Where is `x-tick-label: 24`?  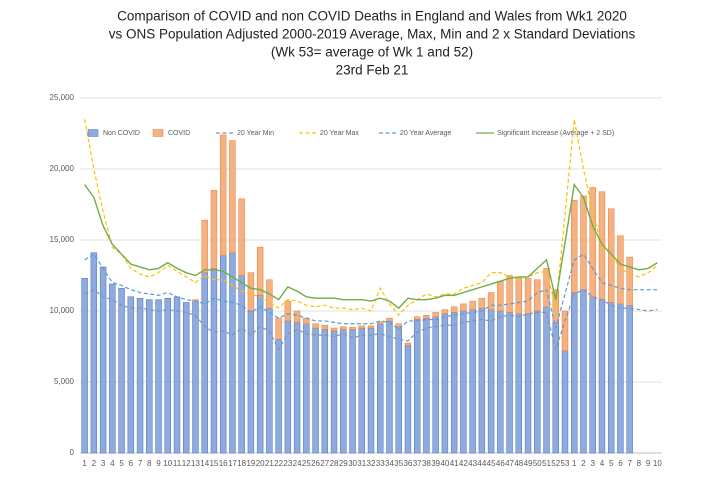 x-tick-label: 24 is located at coordinates (297, 463).